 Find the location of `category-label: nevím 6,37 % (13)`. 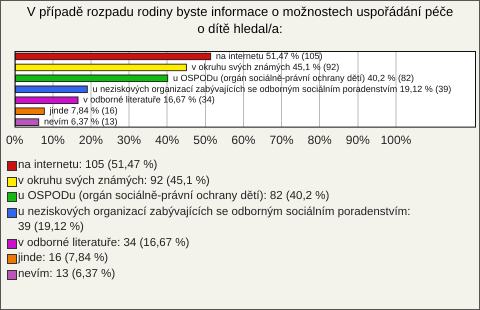

category-label: nevím 6,37 % (13) is located at coordinates (81, 121).